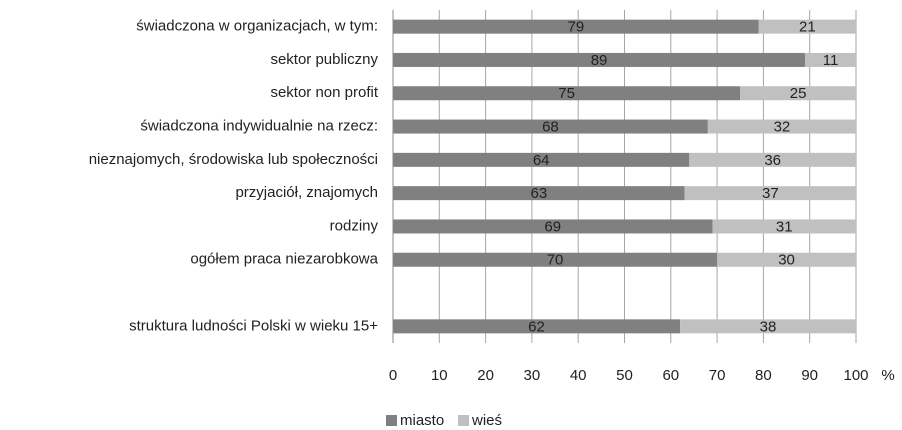 The image size is (902, 430). What do you see at coordinates (485, 375) in the screenshot?
I see `x-tick-label: 20` at bounding box center [485, 375].